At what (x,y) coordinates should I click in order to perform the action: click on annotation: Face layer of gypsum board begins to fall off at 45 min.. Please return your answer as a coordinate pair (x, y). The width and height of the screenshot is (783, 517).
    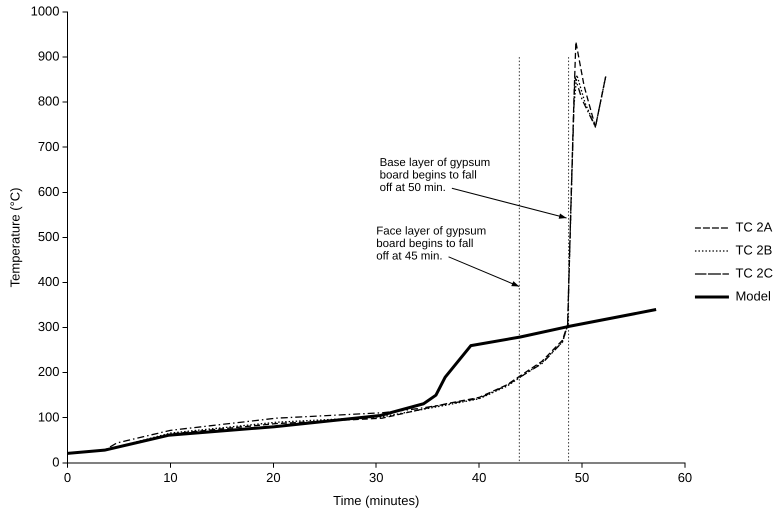
    Looking at the image, I should click on (431, 243).